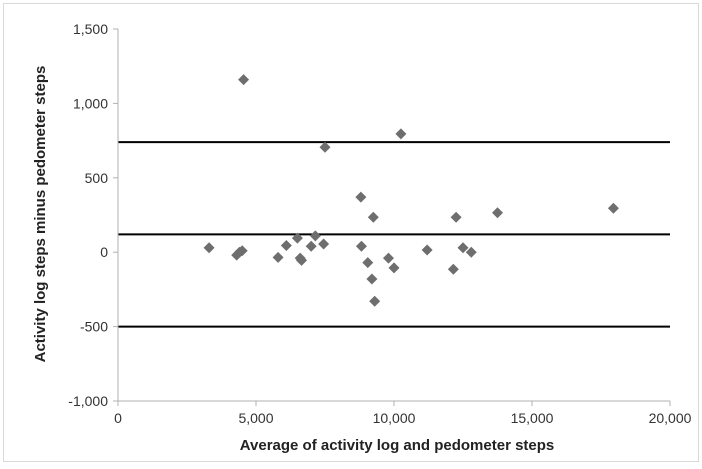 The width and height of the screenshot is (702, 469). I want to click on y-tick-label: 0, so click(104, 252).